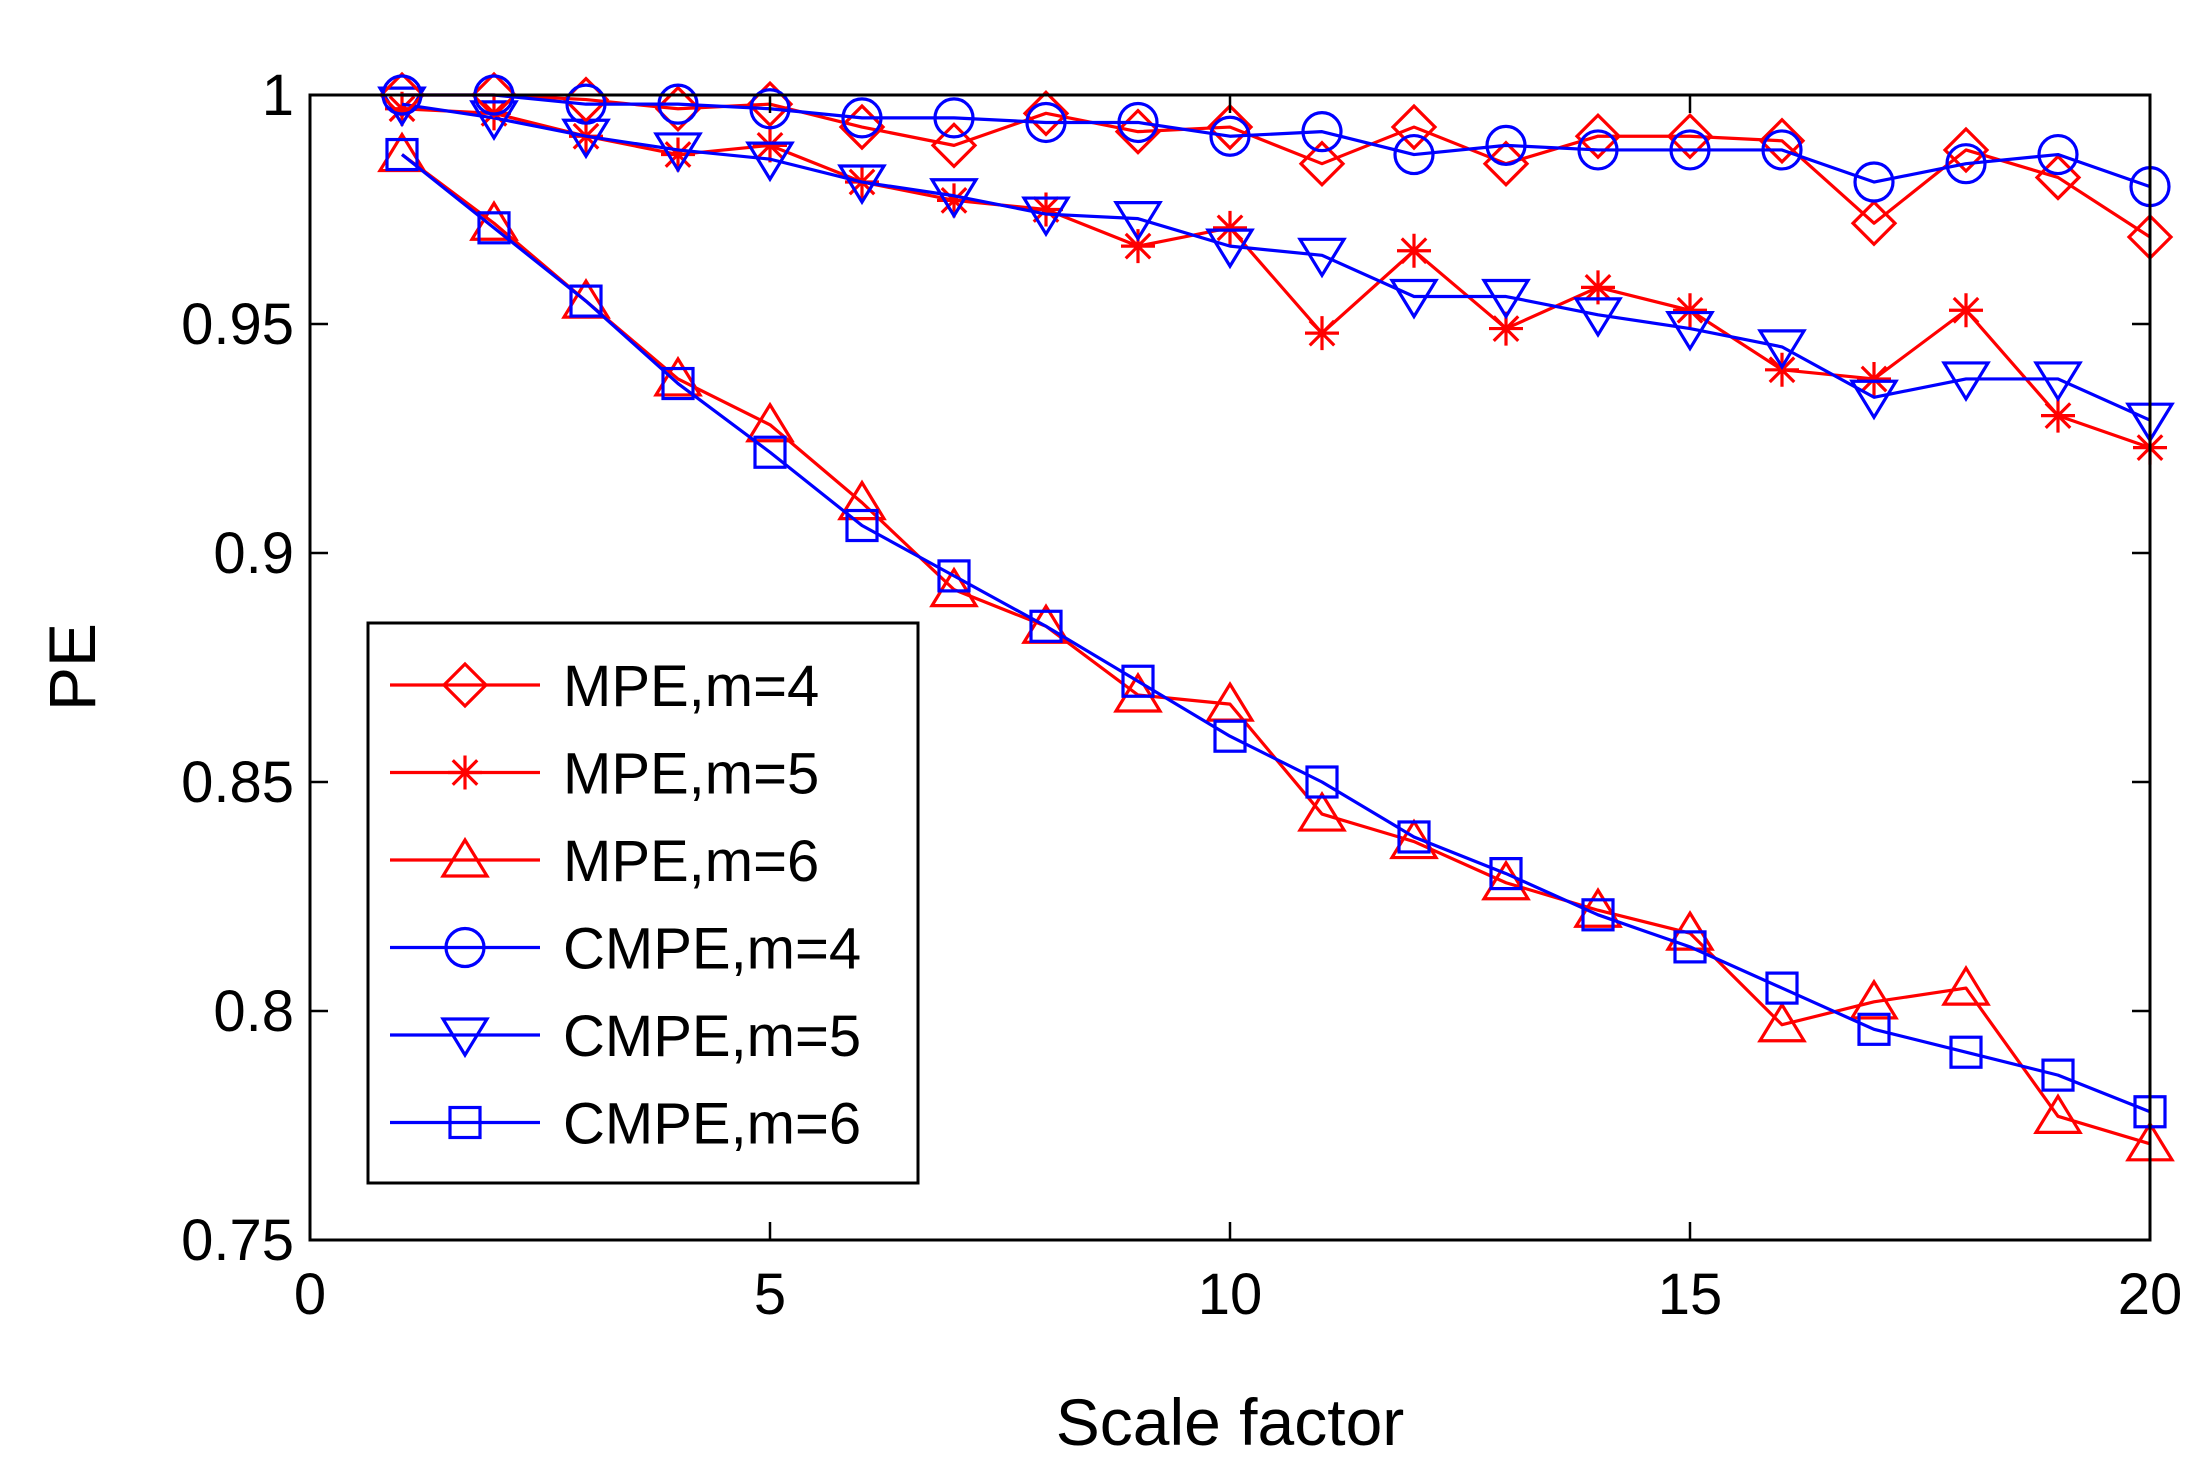 The height and width of the screenshot is (1473, 2204). I want to click on legend-entry: MPE,m=5, so click(604, 774).